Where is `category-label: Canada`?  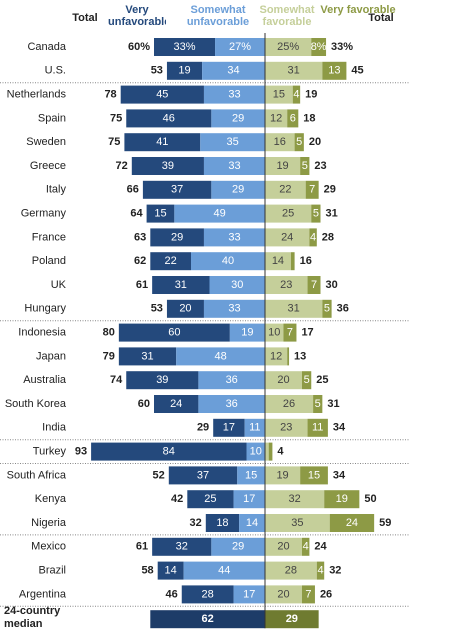 category-label: Canada is located at coordinates (46, 47).